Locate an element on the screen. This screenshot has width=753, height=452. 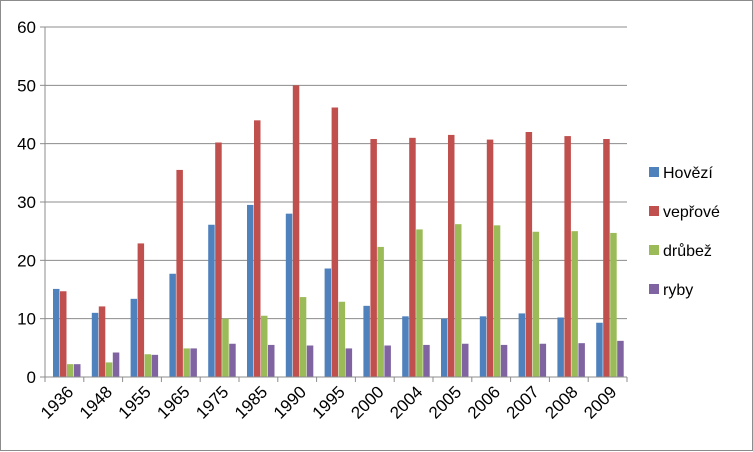
bar-vepřové-2006 is located at coordinates (490, 258).